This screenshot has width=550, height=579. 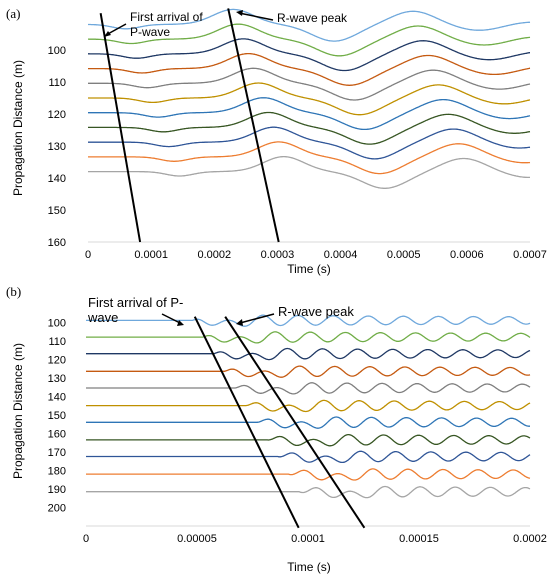 What do you see at coordinates (419, 539) in the screenshot?
I see `x-tick-label: 0.00015` at bounding box center [419, 539].